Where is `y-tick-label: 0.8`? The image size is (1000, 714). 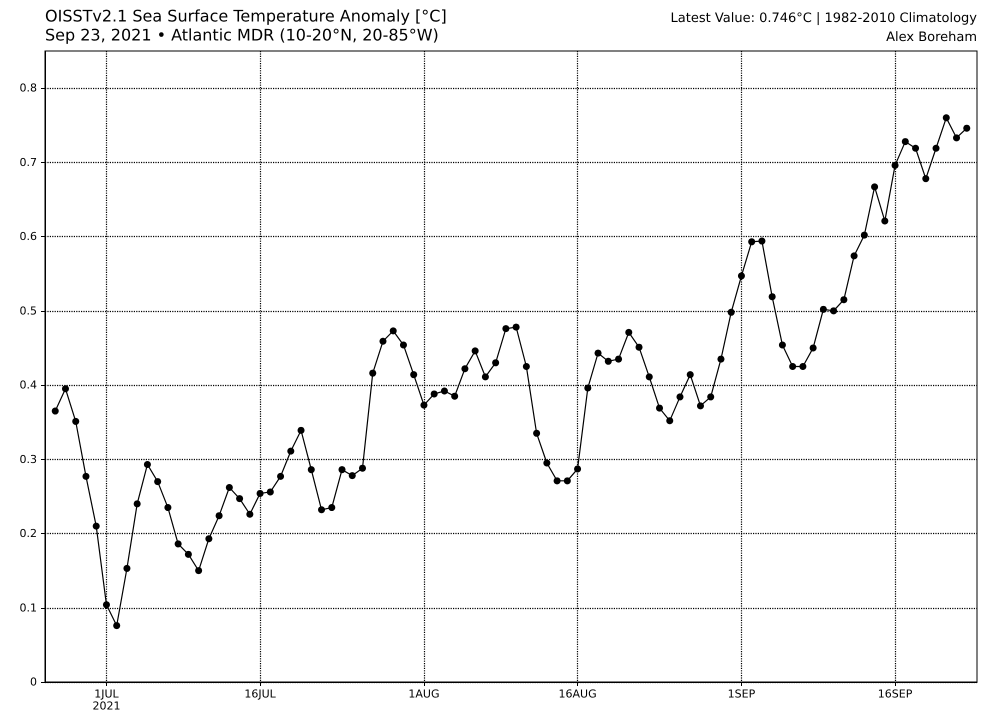
y-tick-label: 0.8 is located at coordinates (28, 88).